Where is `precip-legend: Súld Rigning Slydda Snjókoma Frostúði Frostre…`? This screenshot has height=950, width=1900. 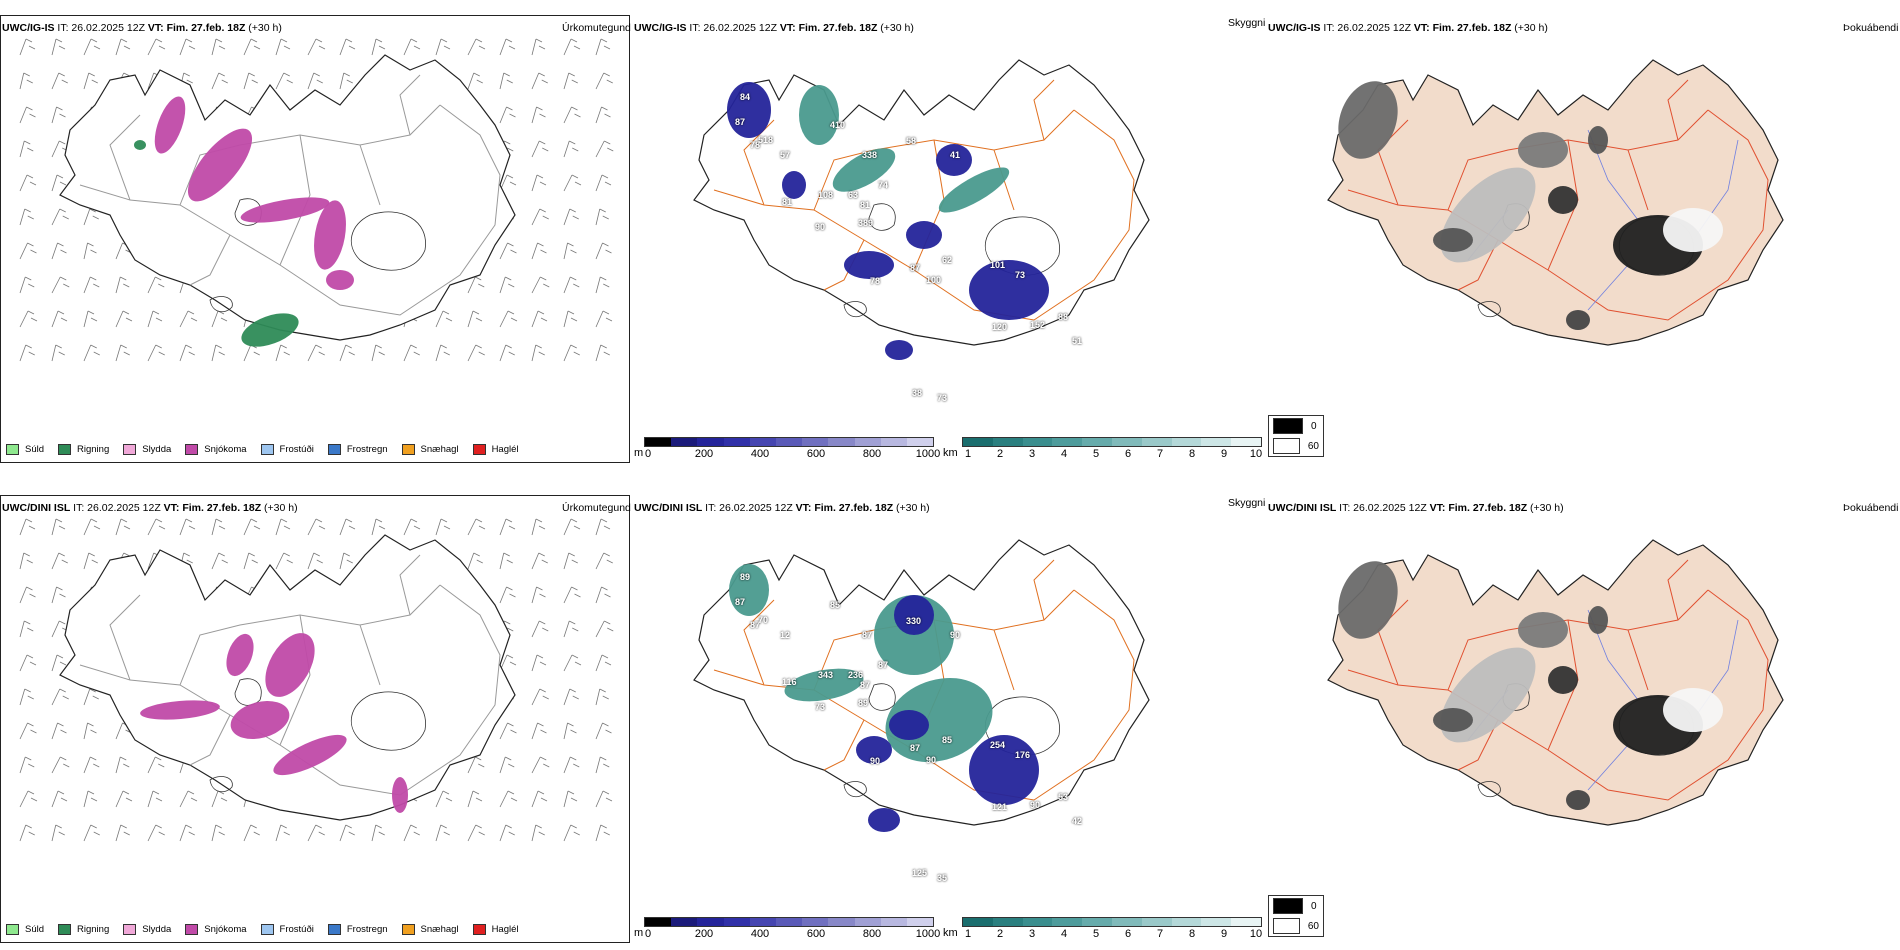 precip-legend: Súld Rigning Slydda Snjókoma Frostúði Frostre… is located at coordinates (269, 929).